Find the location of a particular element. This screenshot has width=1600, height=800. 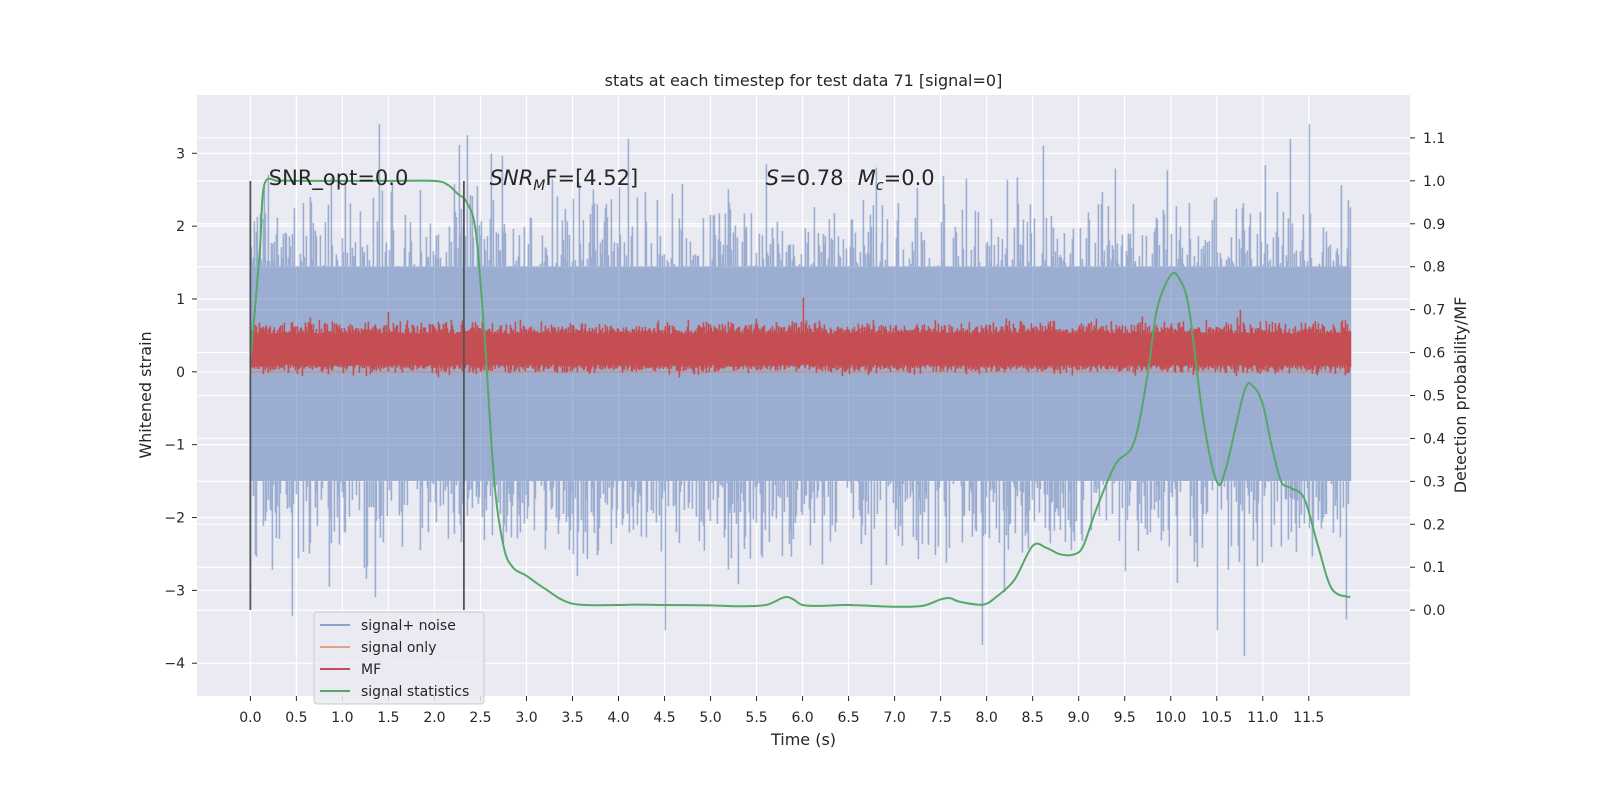

x-axis-label: Time (s) is located at coordinates (803, 739).